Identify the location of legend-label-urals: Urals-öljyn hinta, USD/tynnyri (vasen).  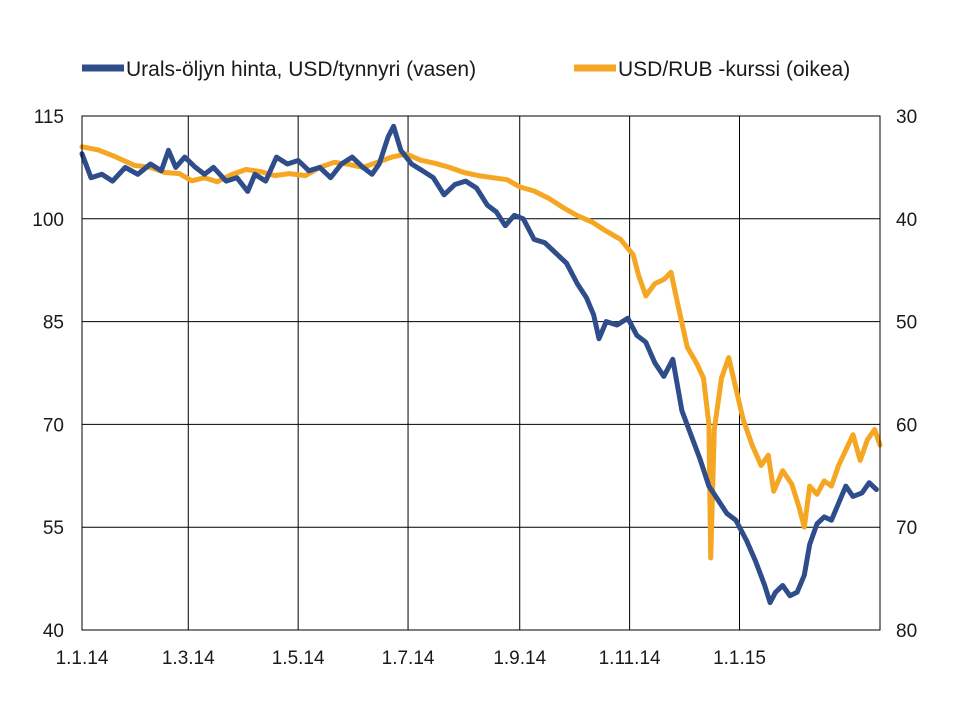
(301, 69).